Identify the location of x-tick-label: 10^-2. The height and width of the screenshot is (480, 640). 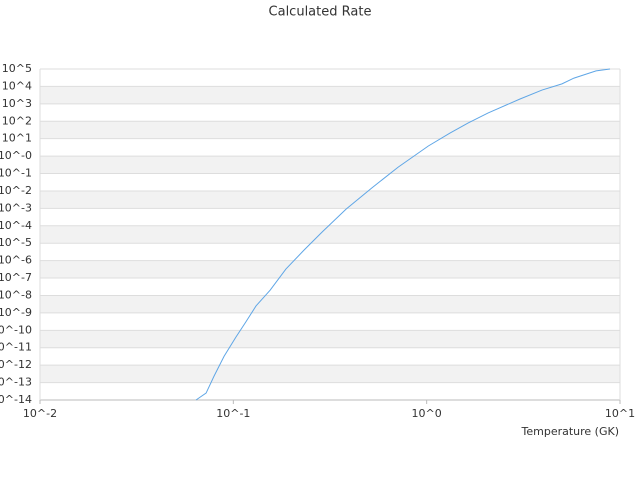
(40, 413).